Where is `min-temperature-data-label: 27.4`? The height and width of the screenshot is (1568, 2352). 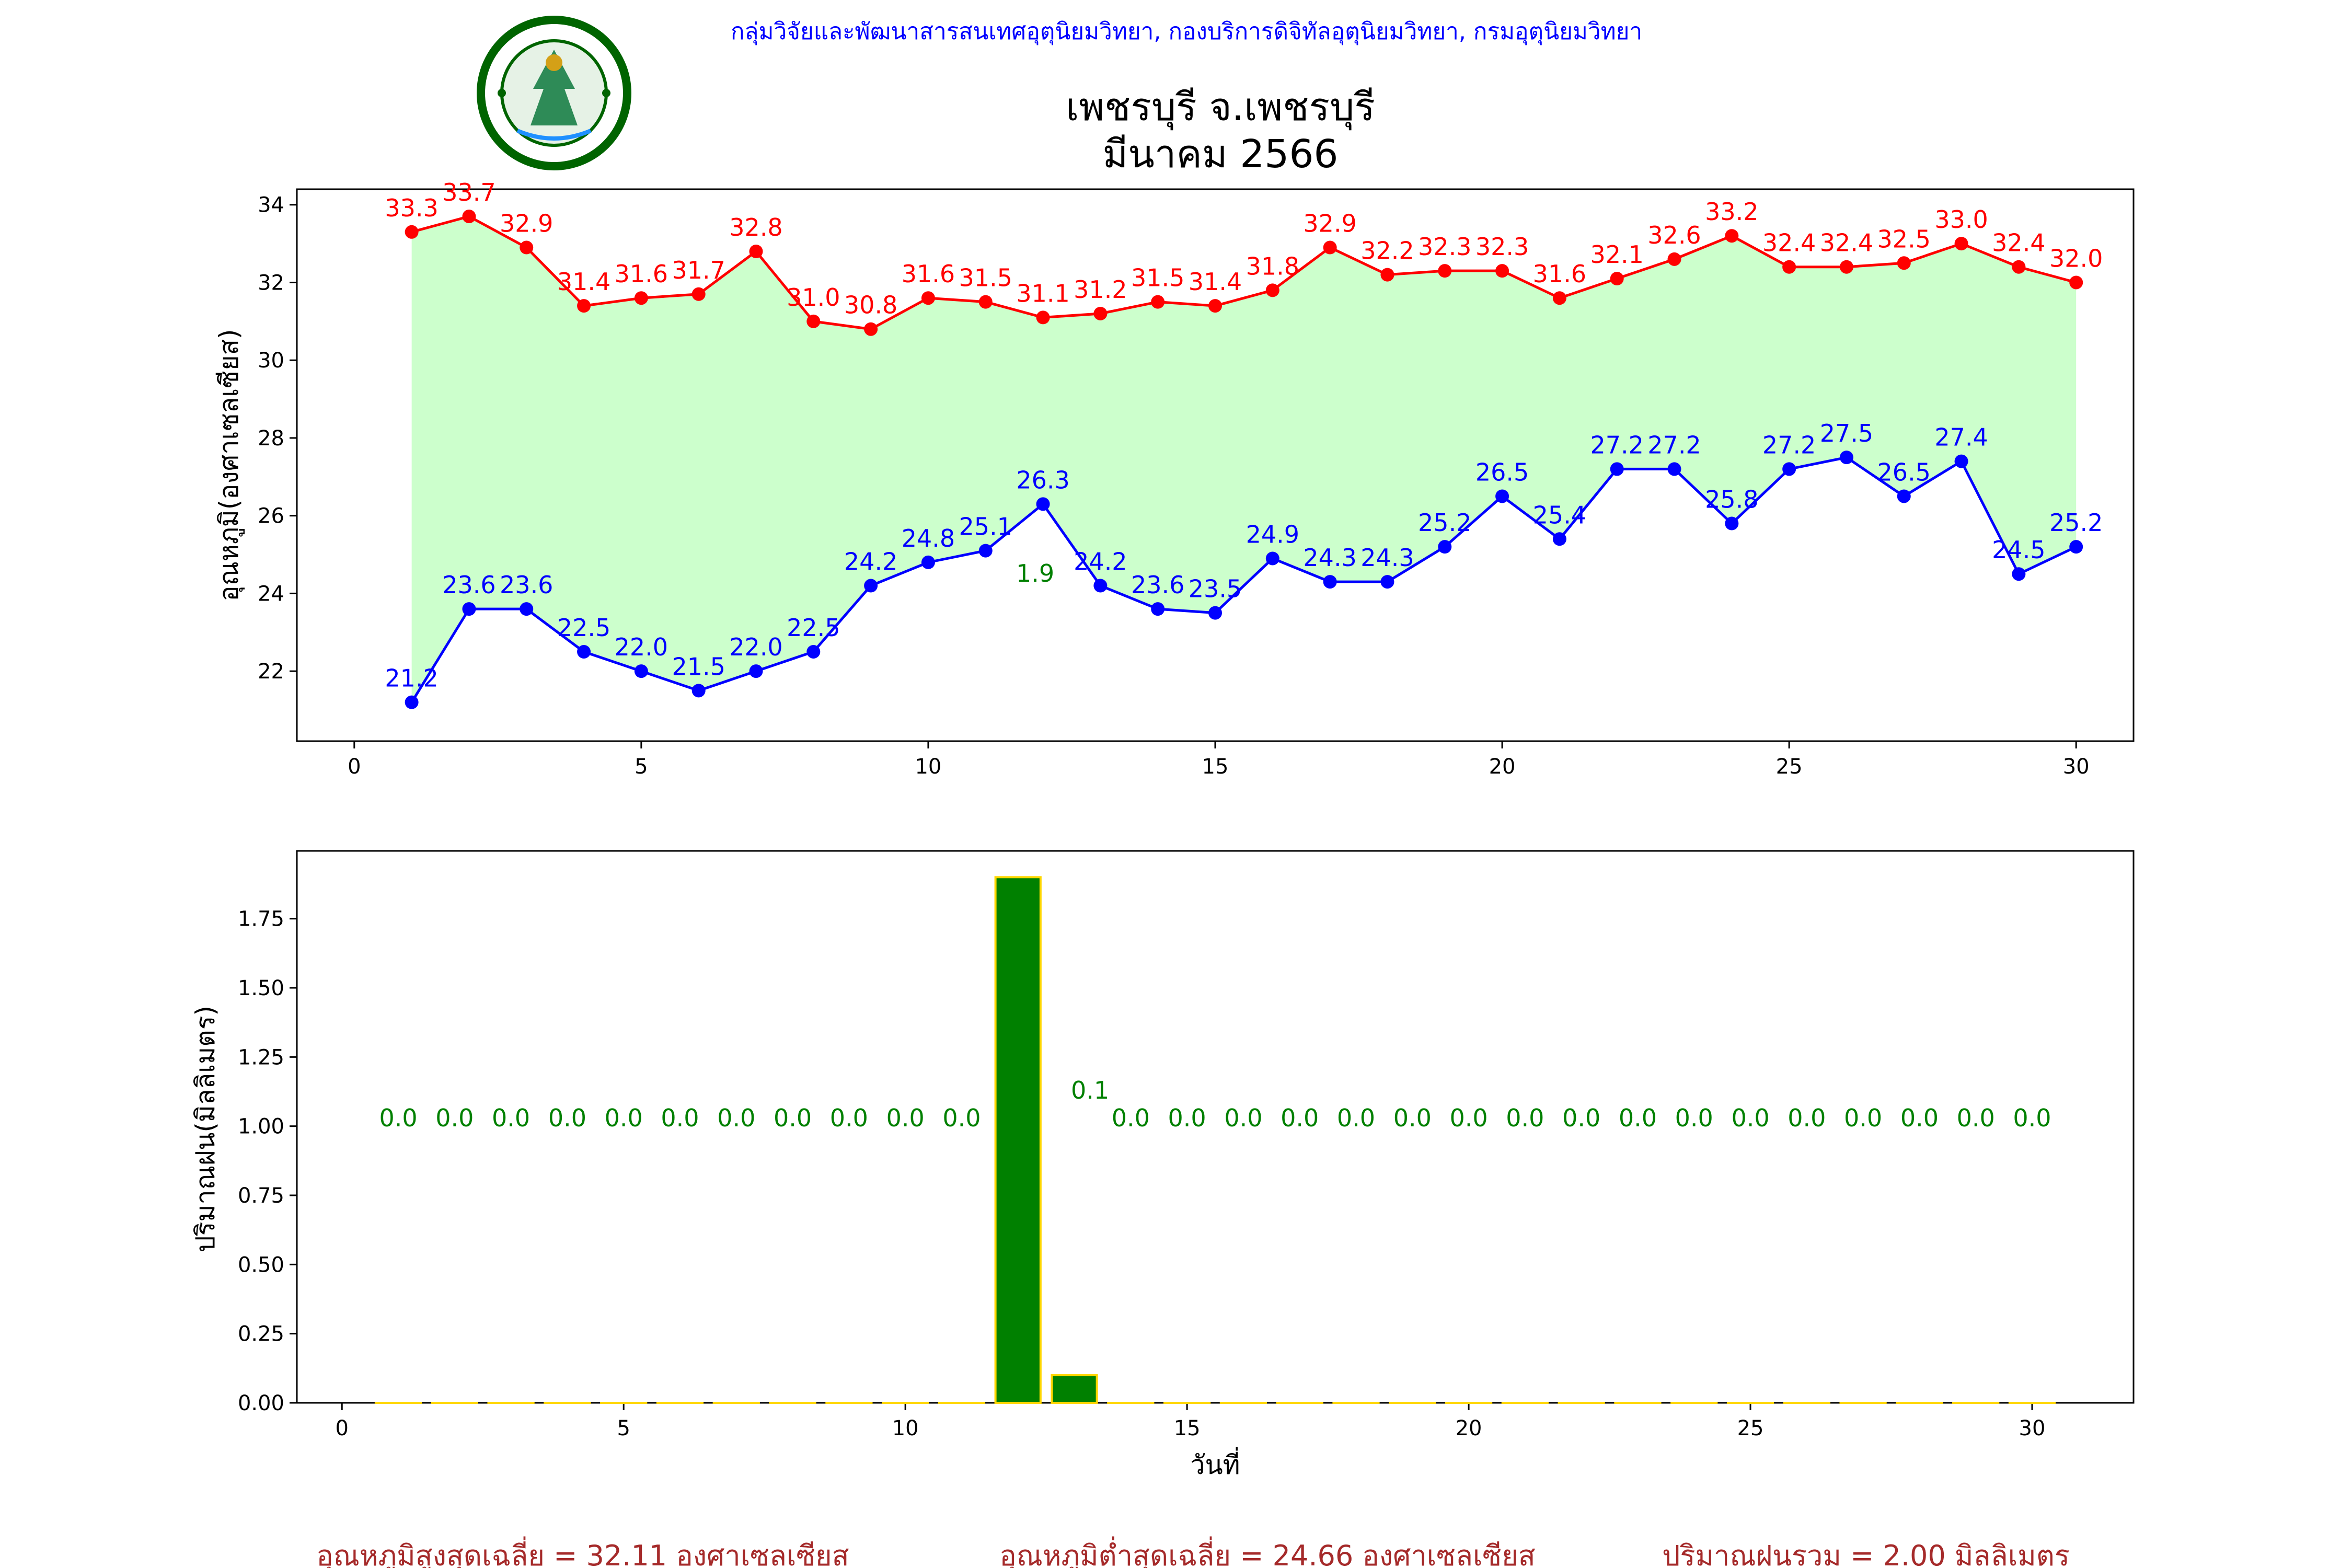 min-temperature-data-label: 27.4 is located at coordinates (1961, 437).